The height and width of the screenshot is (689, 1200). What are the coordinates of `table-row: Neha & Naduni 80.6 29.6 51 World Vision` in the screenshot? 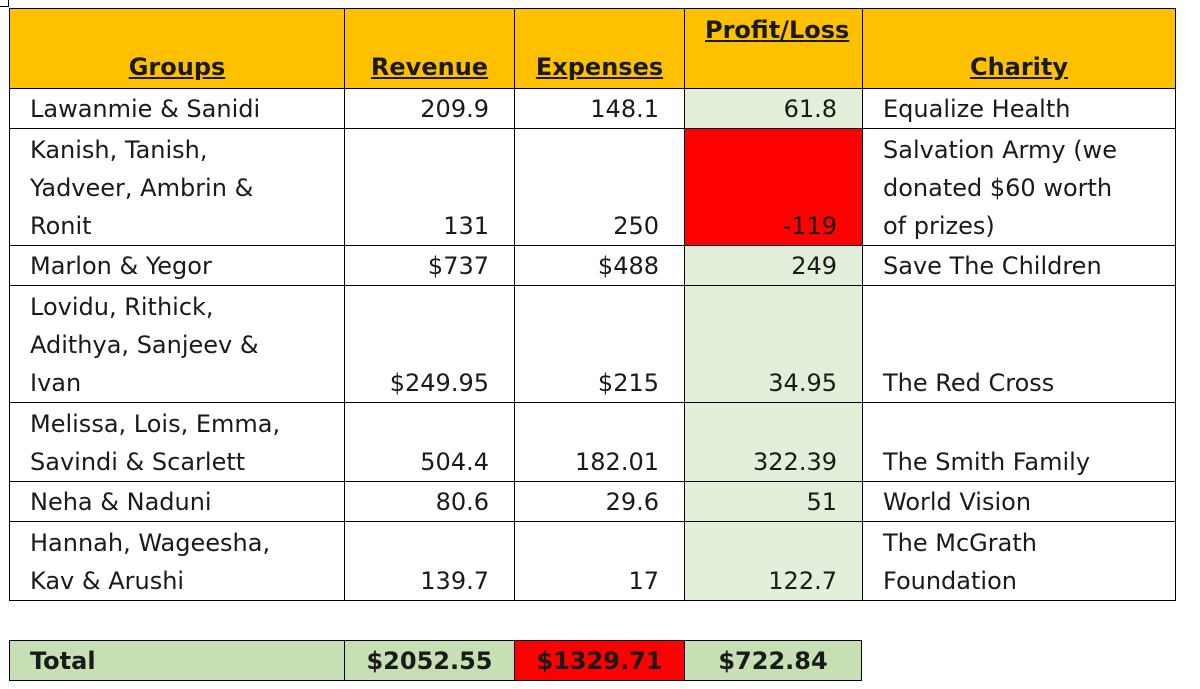 It's located at (592, 501).